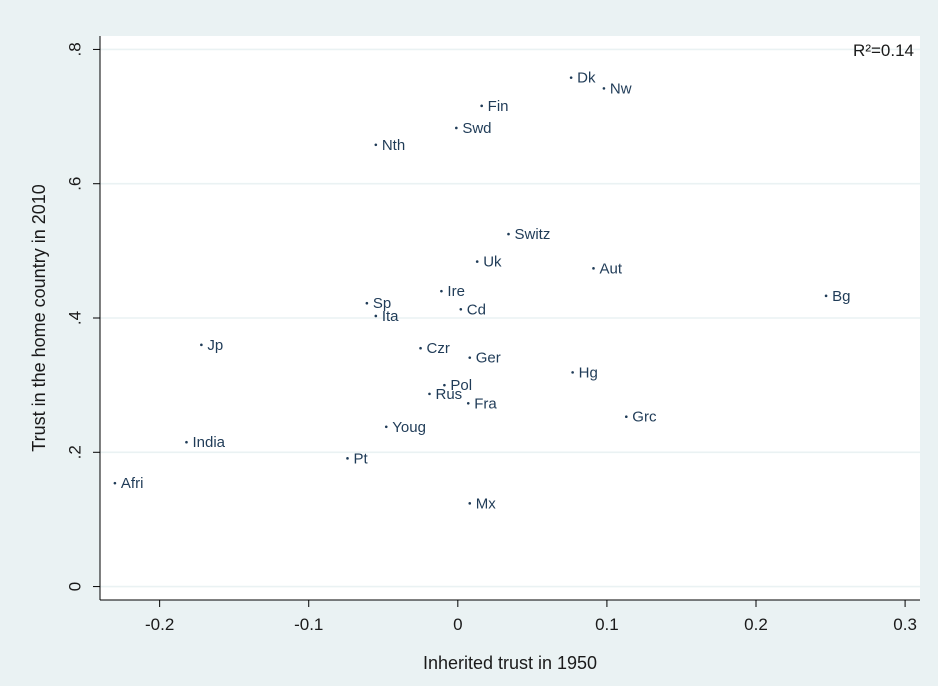 Image resolution: width=938 pixels, height=686 pixels. I want to click on point-label: Fra, so click(485, 403).